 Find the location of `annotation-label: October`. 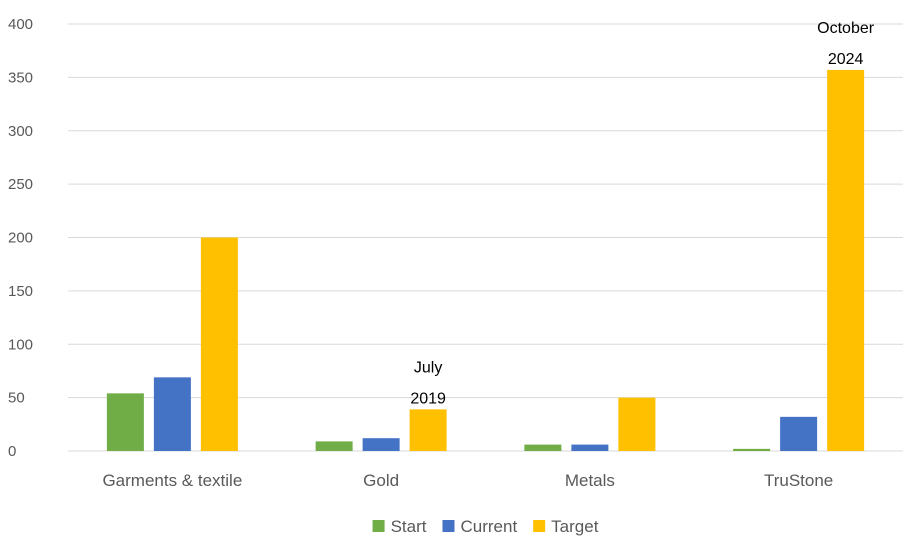

annotation-label: October is located at coordinates (846, 28).